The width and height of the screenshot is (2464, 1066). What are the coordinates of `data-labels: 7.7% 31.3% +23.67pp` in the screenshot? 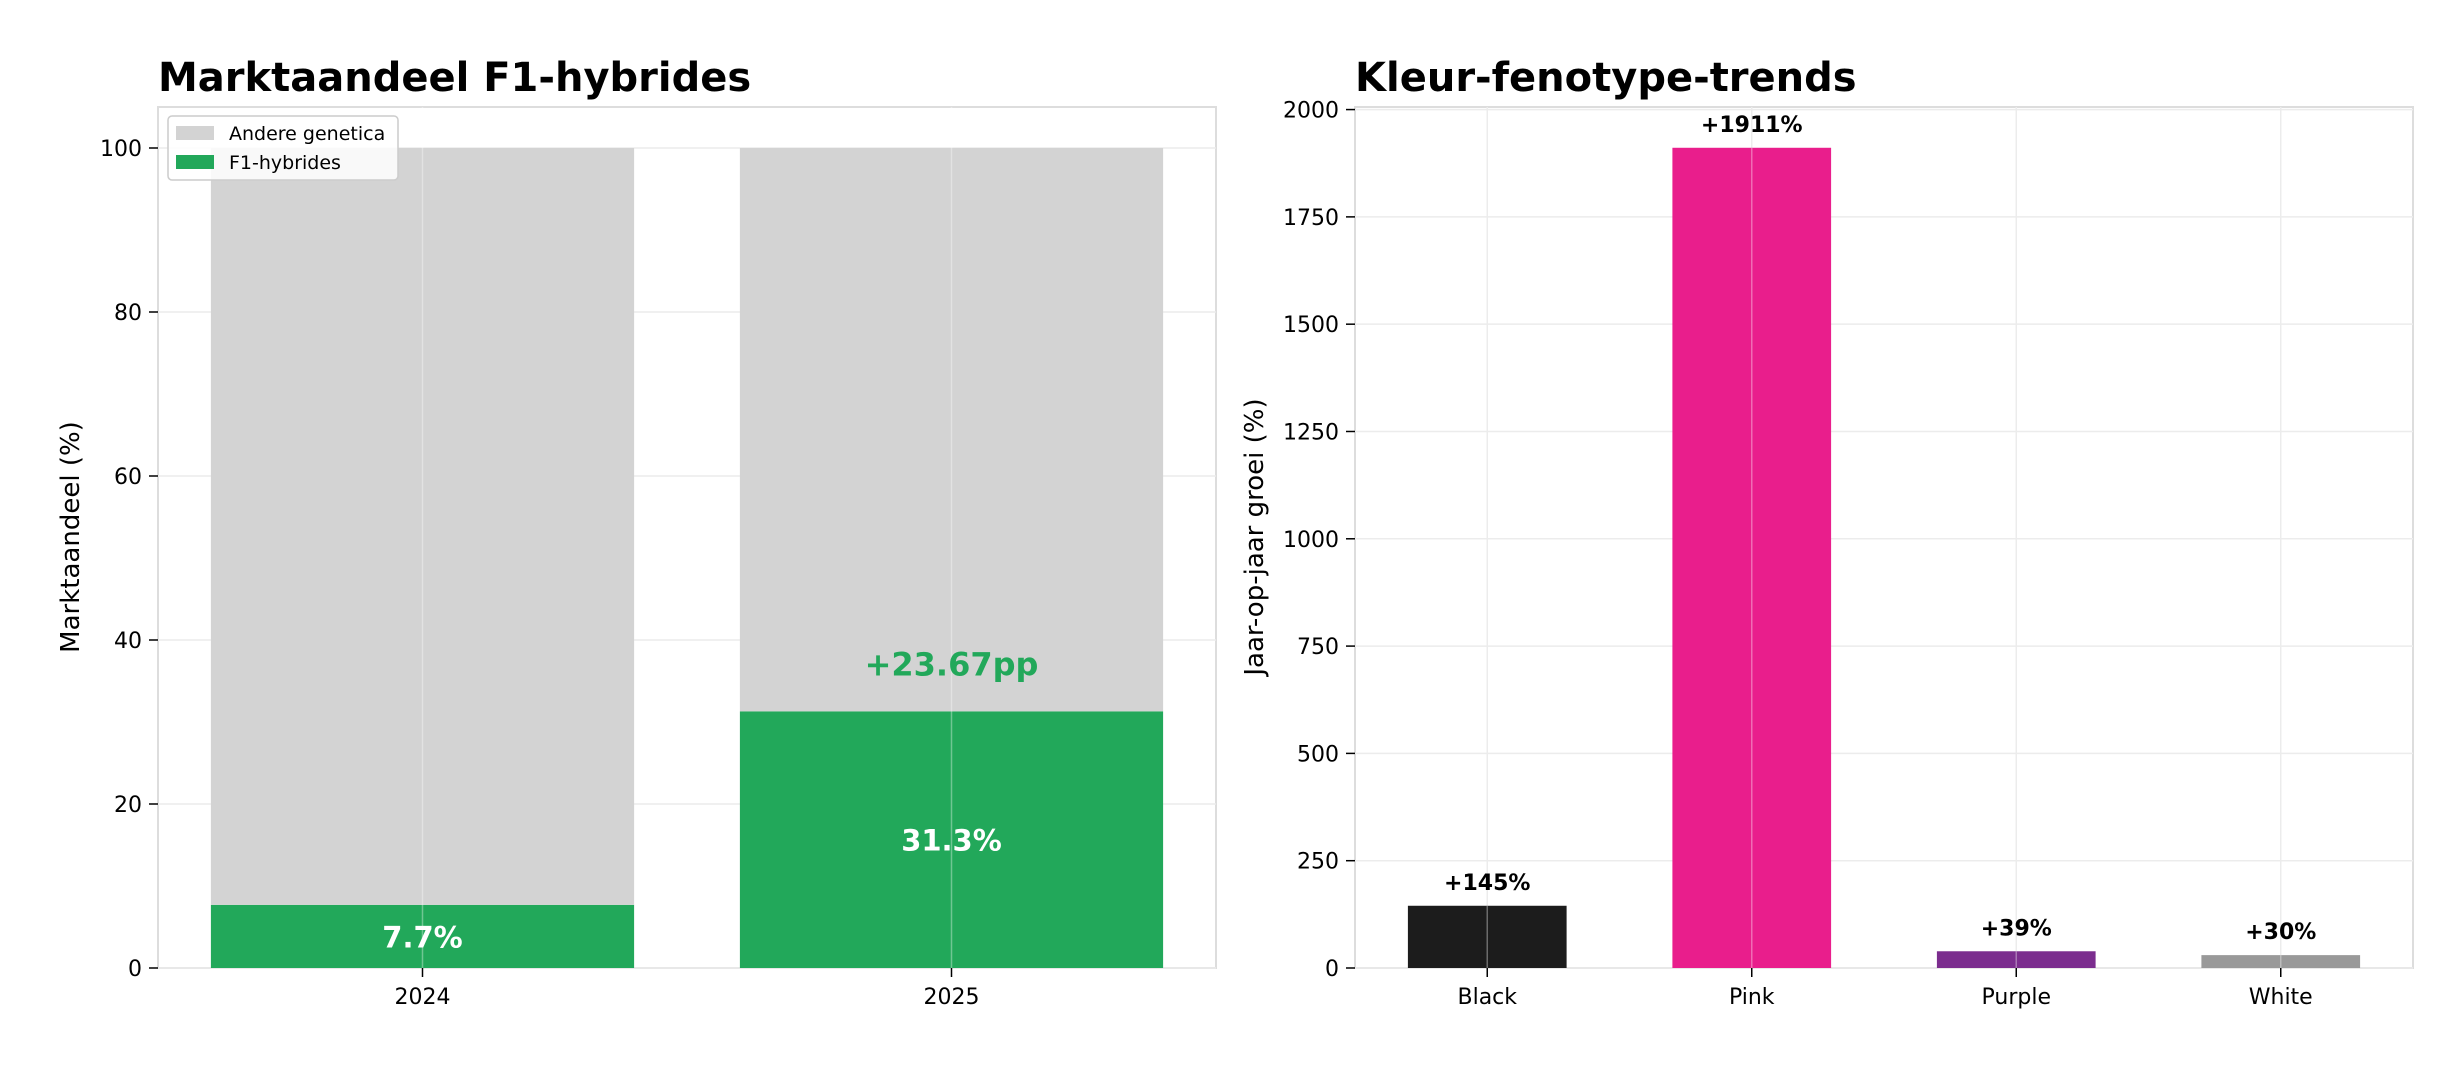 It's located at (710, 800).